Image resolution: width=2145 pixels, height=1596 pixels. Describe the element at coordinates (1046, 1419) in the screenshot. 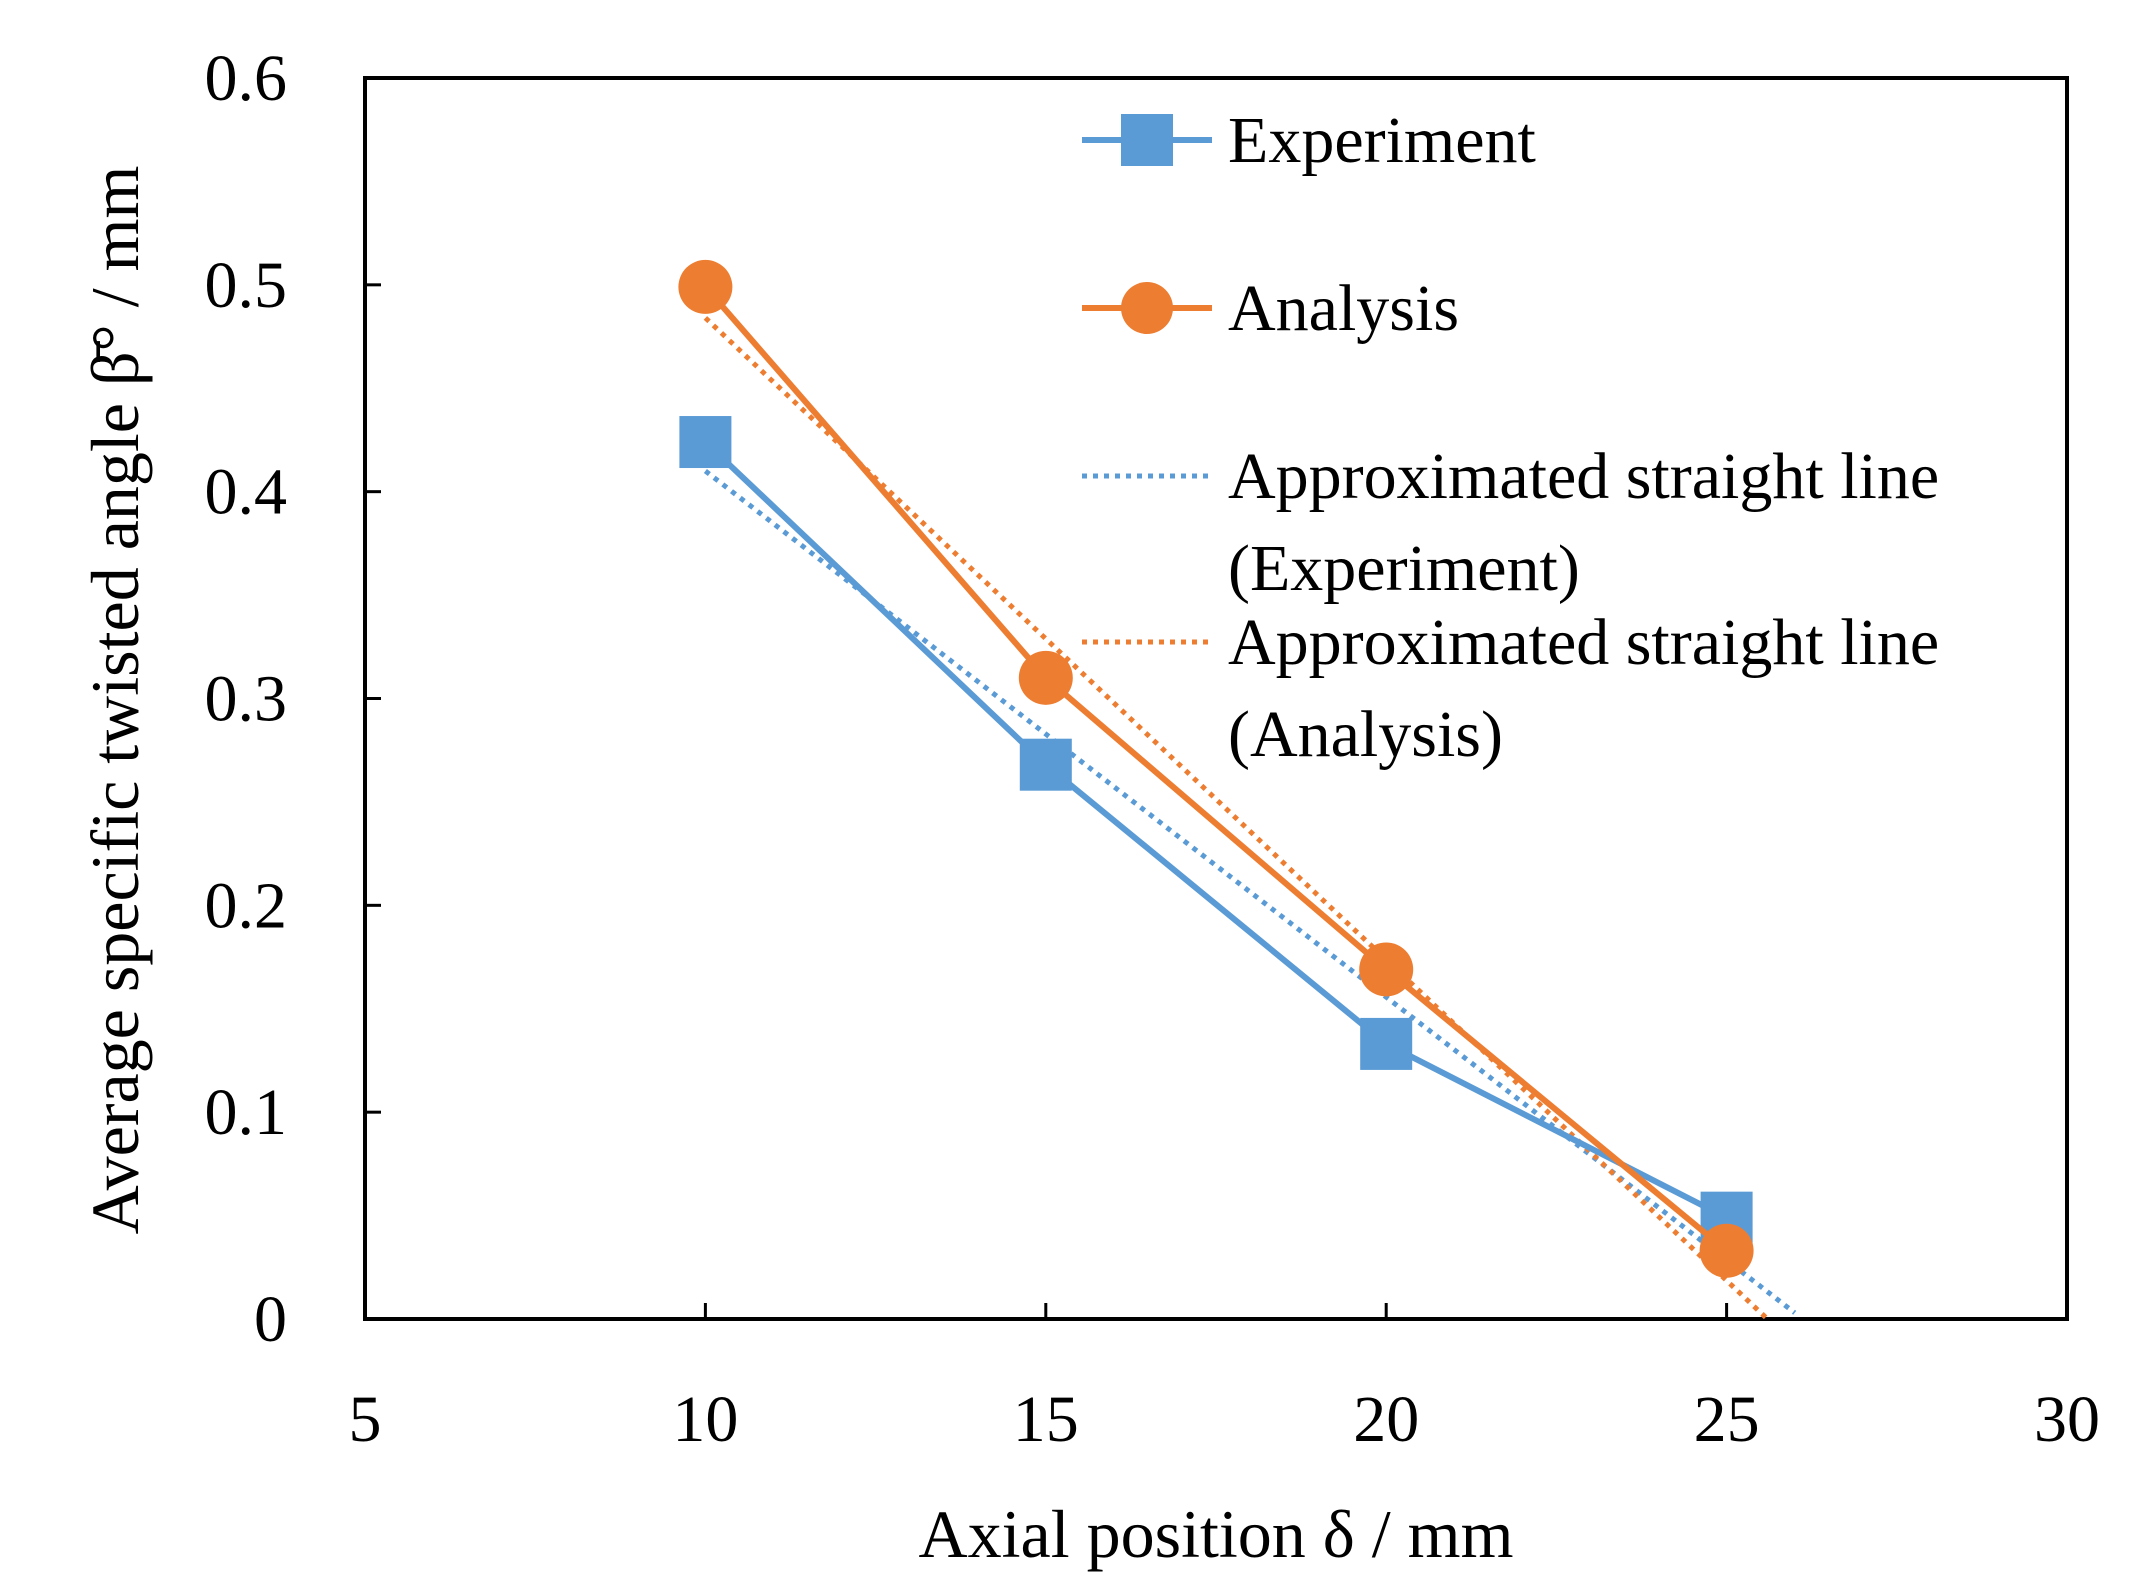

I see `x-tick-label: 15` at that location.